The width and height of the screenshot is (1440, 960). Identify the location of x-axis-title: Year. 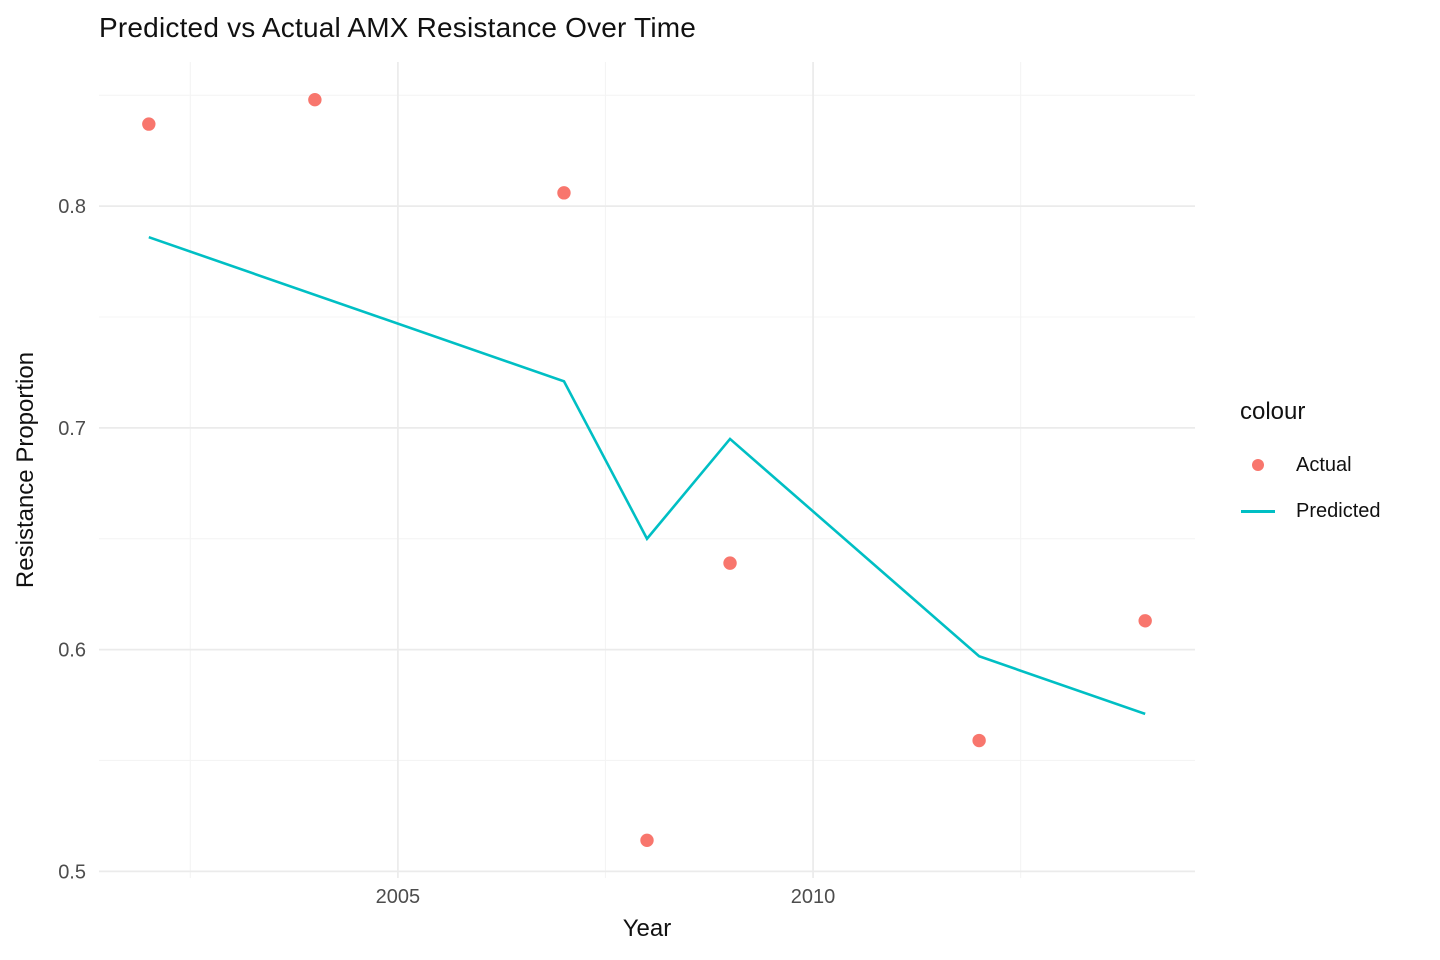
(647, 928).